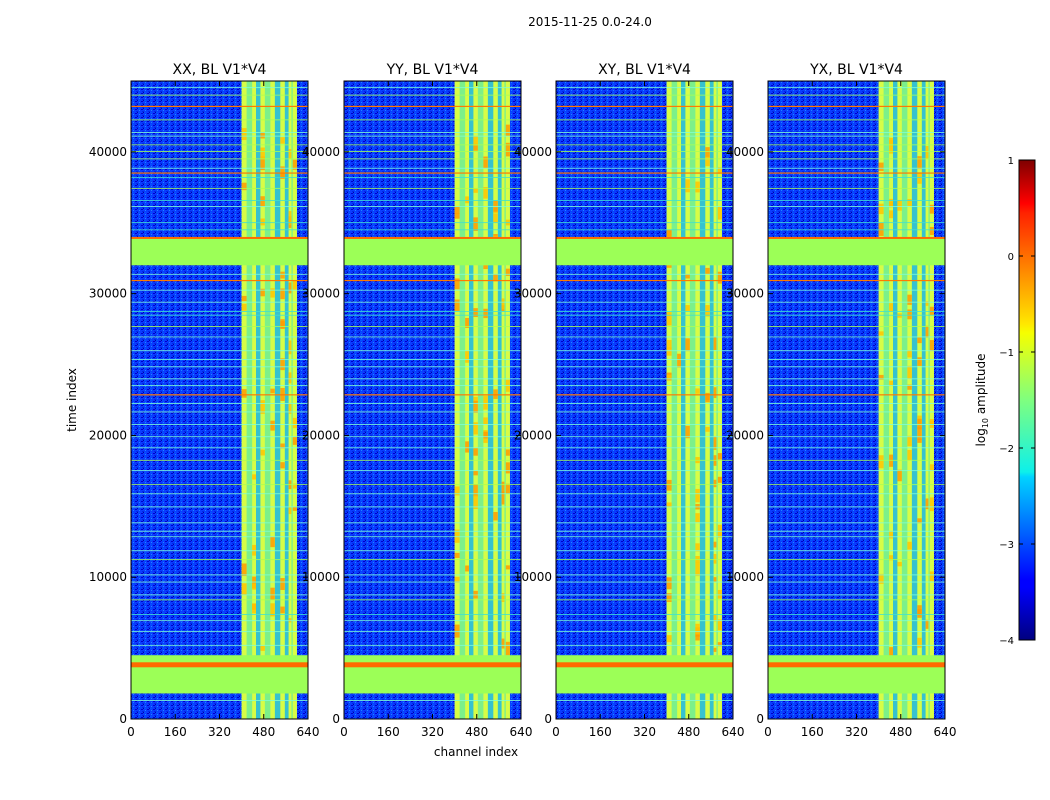  What do you see at coordinates (733, 732) in the screenshot?
I see `x-tick-label: 640` at bounding box center [733, 732].